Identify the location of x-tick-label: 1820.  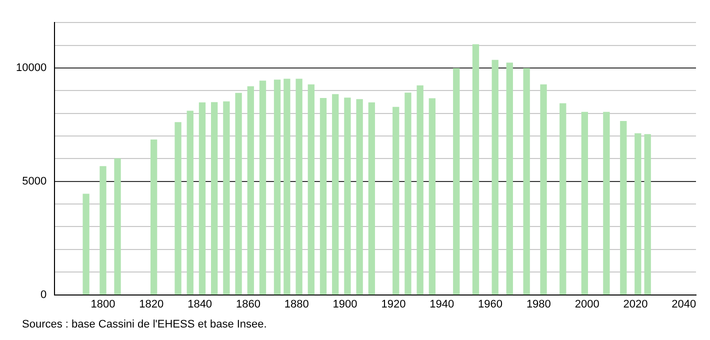
(151, 304).